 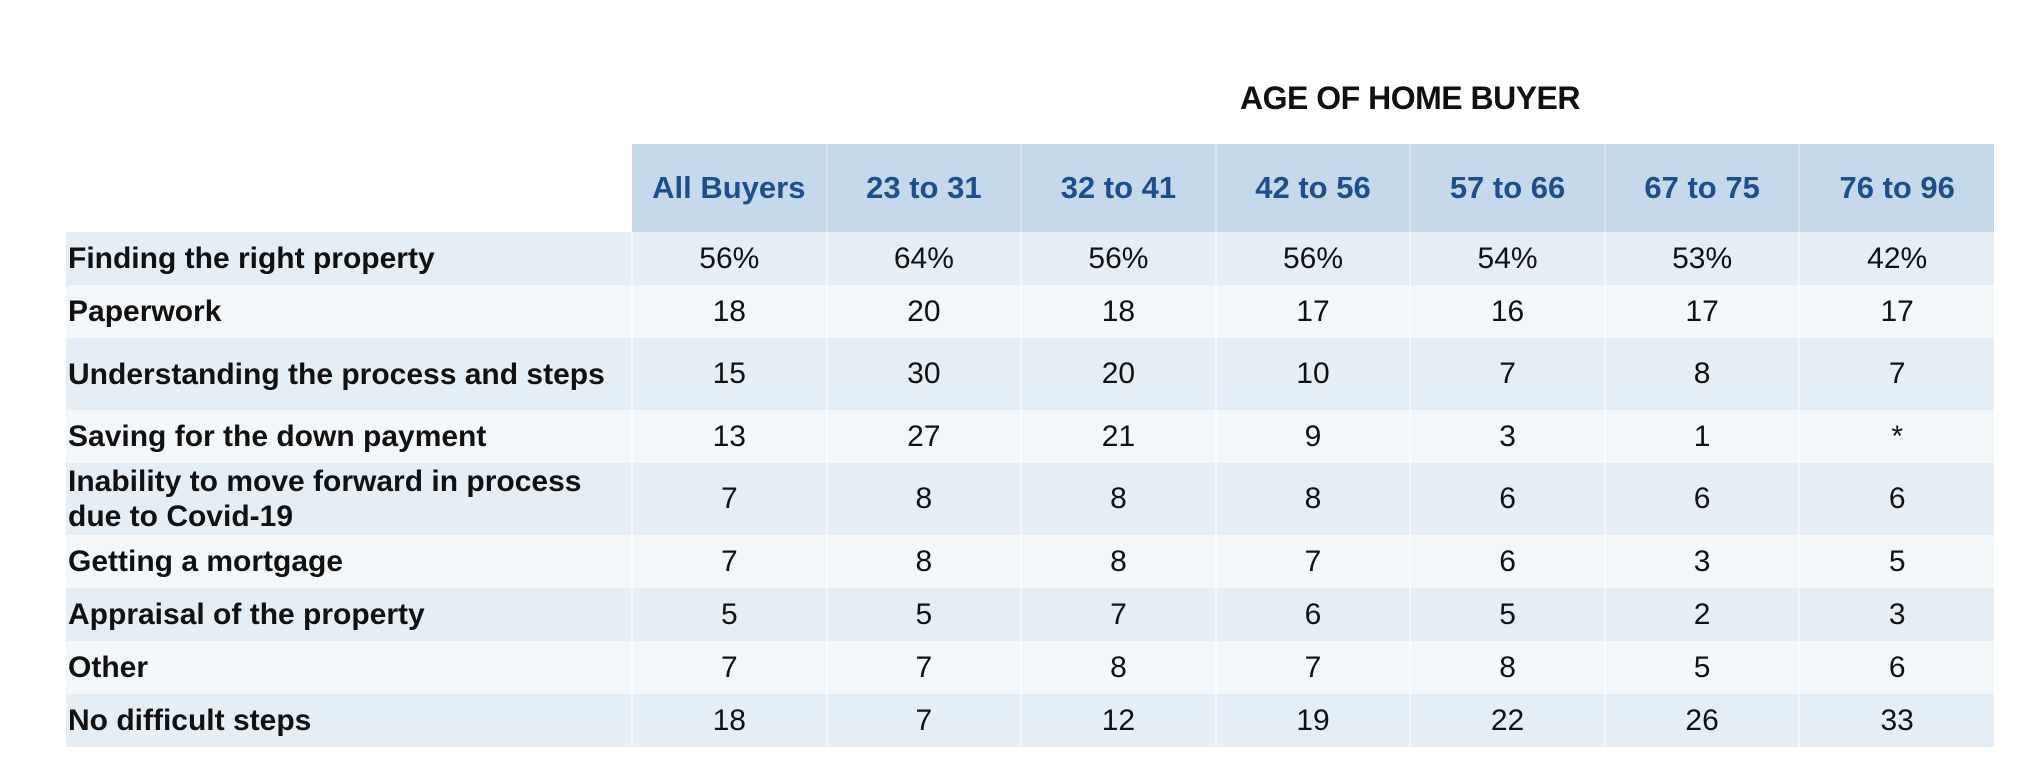 What do you see at coordinates (1313, 720) in the screenshot?
I see `table-cell: 19` at bounding box center [1313, 720].